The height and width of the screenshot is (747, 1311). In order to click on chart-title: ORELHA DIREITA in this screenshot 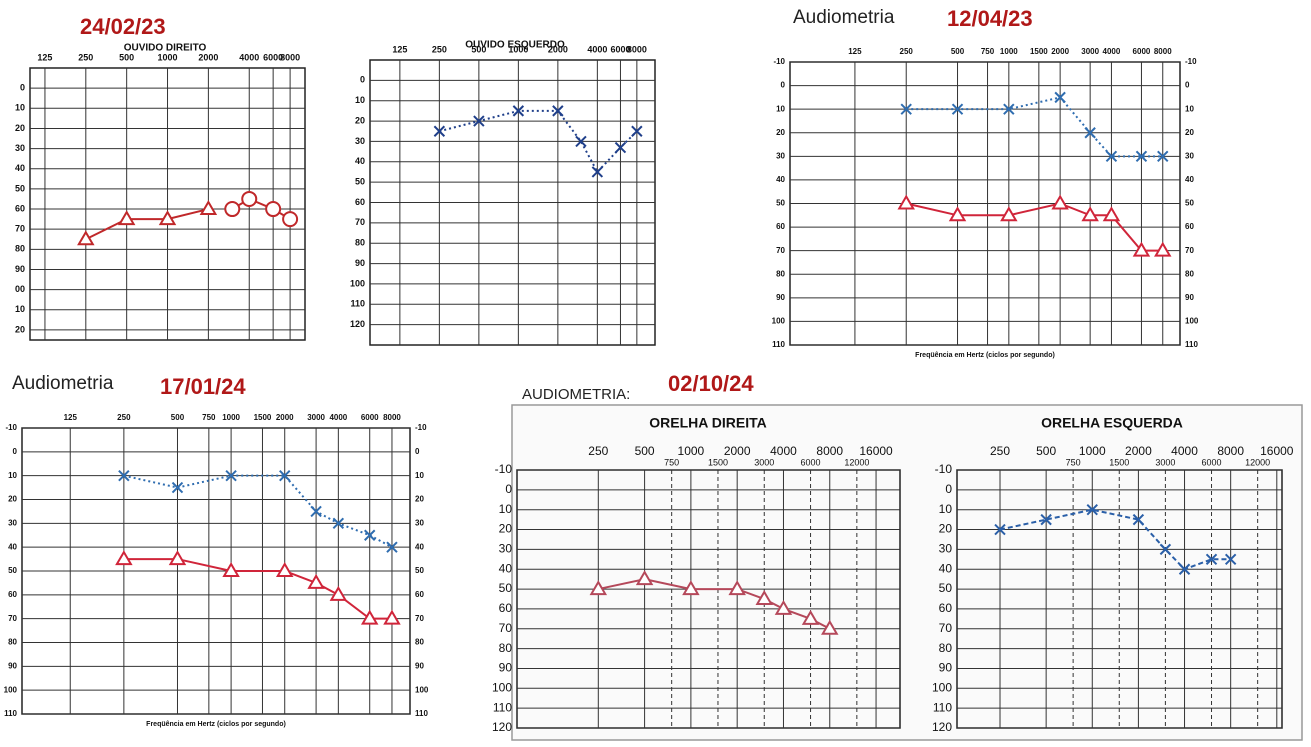, I will do `click(707, 423)`.